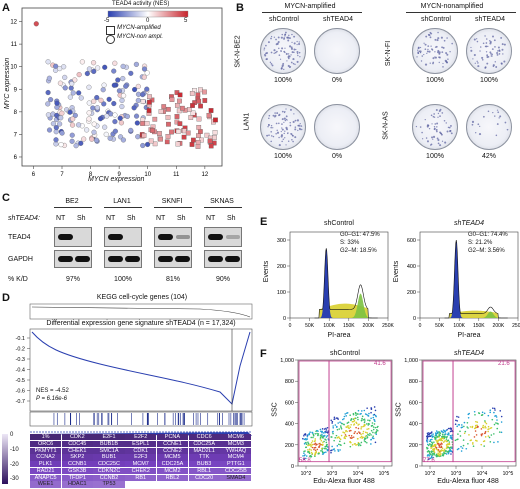 This screenshot has width=520, height=489. Describe the element at coordinates (289, 425) in the screenshot. I see `f-ytick-label: 400` at that location.